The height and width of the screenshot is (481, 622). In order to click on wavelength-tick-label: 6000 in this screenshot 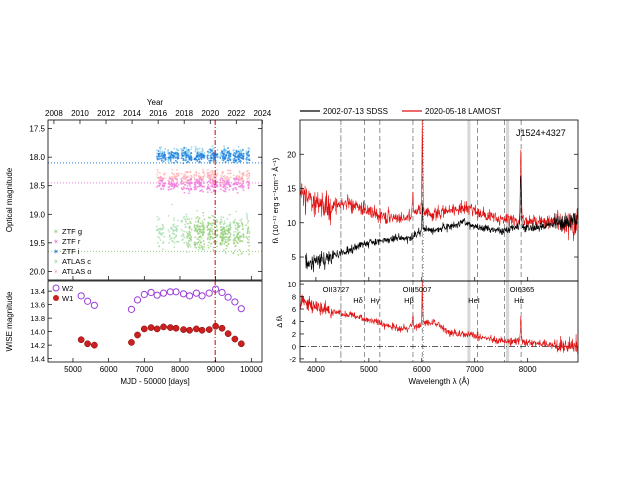, I will do `click(422, 369)`.